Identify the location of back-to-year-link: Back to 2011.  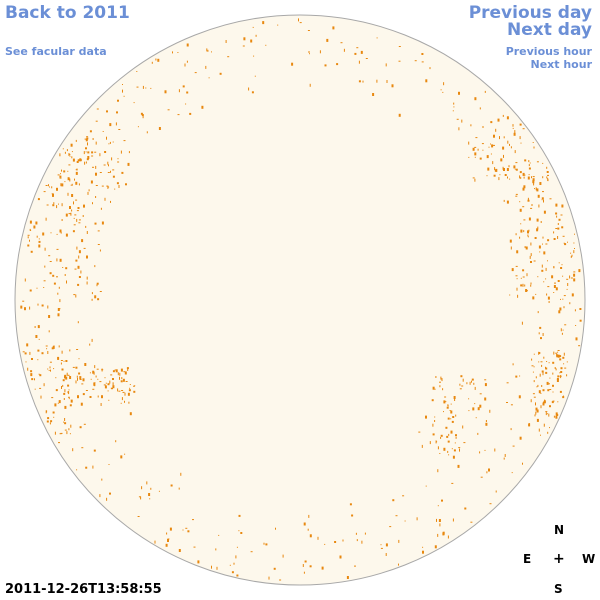
(67, 13).